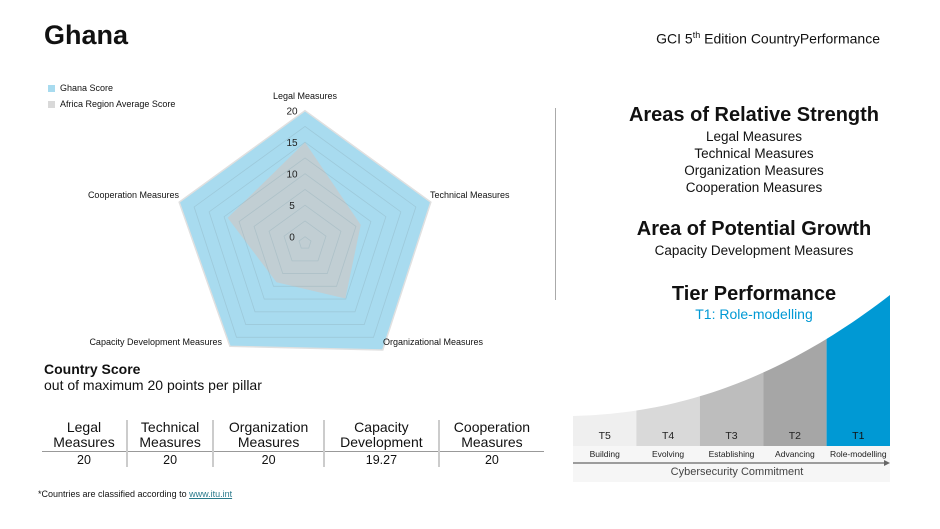 The width and height of the screenshot is (940, 529). Describe the element at coordinates (153, 385) in the screenshot. I see `score-subtitle: out of maximum 20 points per pillar` at that location.